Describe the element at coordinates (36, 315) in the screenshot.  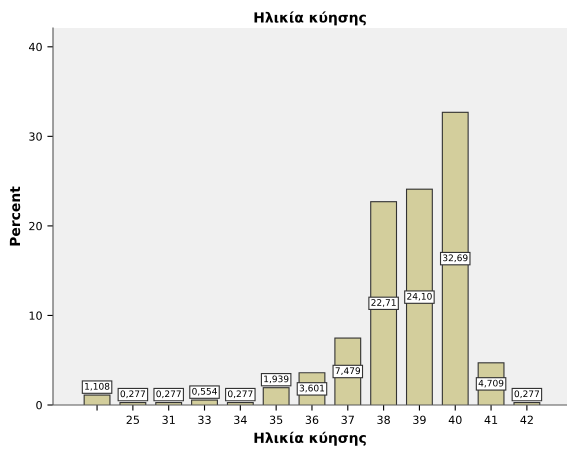
I see `y-tick-label: 10` at that location.